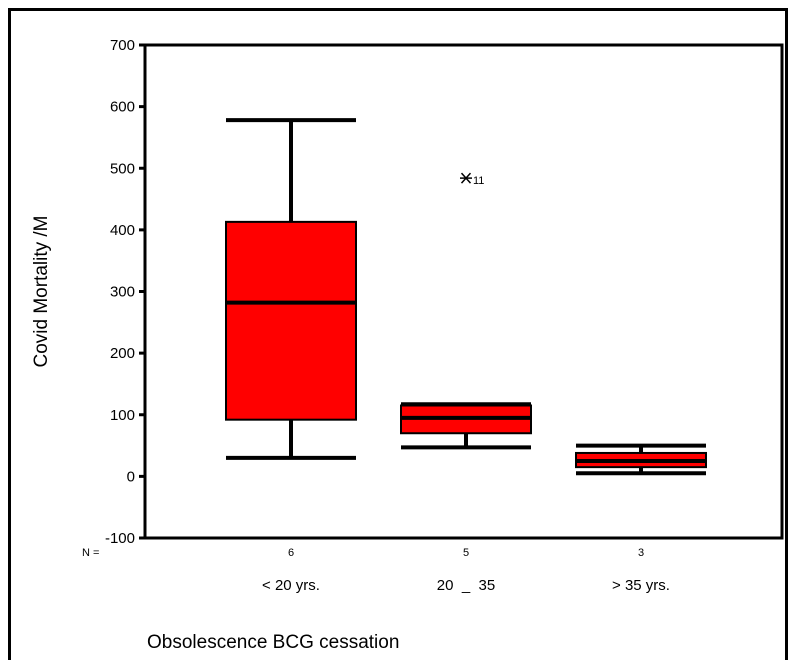 Image resolution: width=796 pixels, height=660 pixels. Describe the element at coordinates (120, 538) in the screenshot. I see `y-tick-label: -100` at that location.